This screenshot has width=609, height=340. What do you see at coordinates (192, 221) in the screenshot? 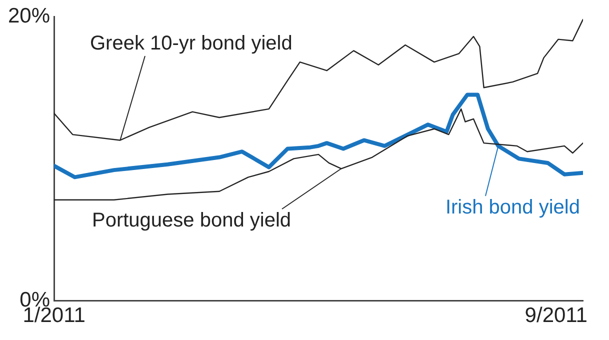
I see `series-label: Portuguese bond yield` at bounding box center [192, 221].